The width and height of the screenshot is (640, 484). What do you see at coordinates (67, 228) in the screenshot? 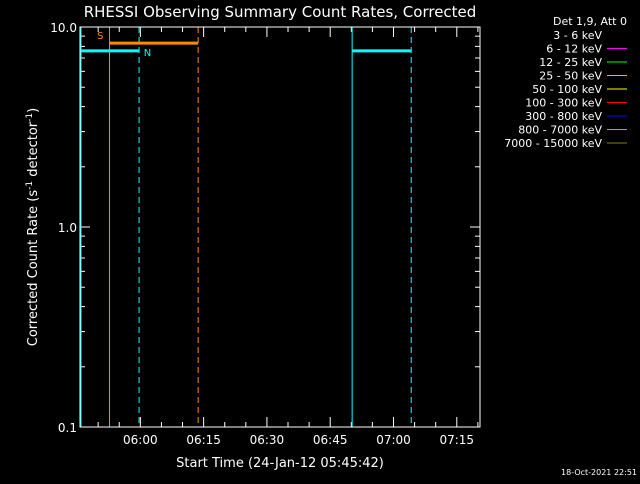
I see `y-tick-label: 1.0` at bounding box center [67, 228].